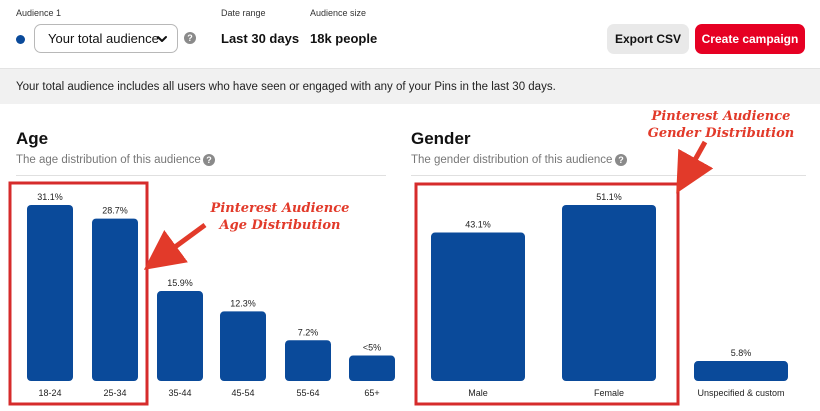 The width and height of the screenshot is (820, 411). Describe the element at coordinates (78, 293) in the screenshot. I see `age-highlight-box` at that location.